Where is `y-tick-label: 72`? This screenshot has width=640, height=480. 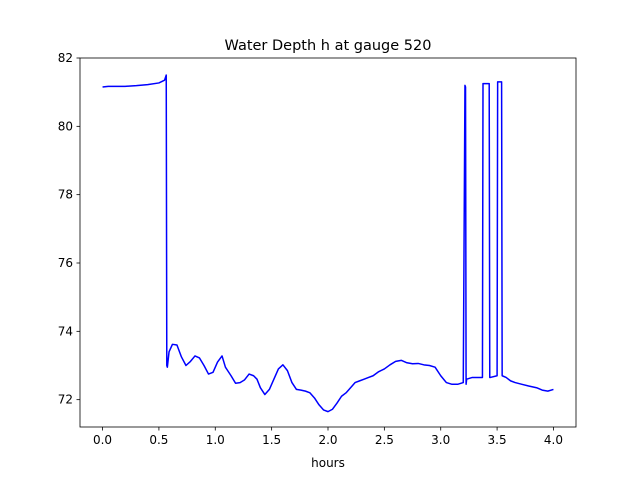
y-tick-label: 72 is located at coordinates (65, 400).